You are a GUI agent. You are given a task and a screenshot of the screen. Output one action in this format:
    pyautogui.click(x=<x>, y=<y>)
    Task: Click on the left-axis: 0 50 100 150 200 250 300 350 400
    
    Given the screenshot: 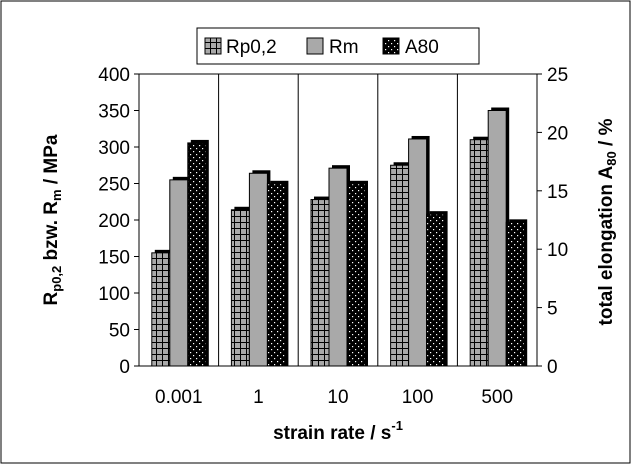 What is the action you would take?
    pyautogui.click(x=118, y=221)
    